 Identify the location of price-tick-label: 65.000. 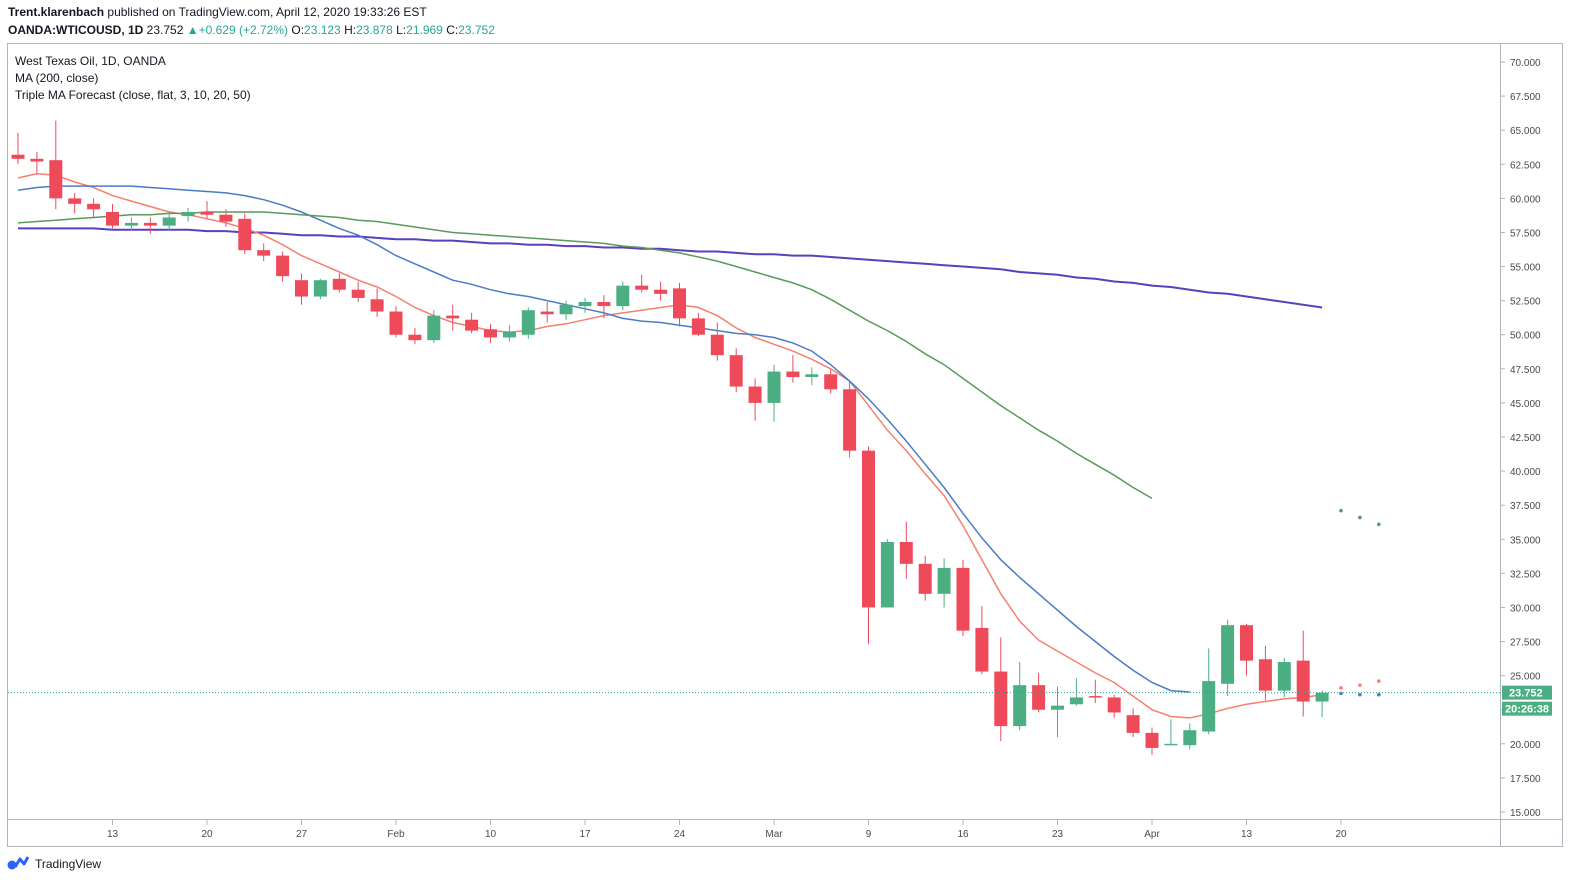
(1525, 131).